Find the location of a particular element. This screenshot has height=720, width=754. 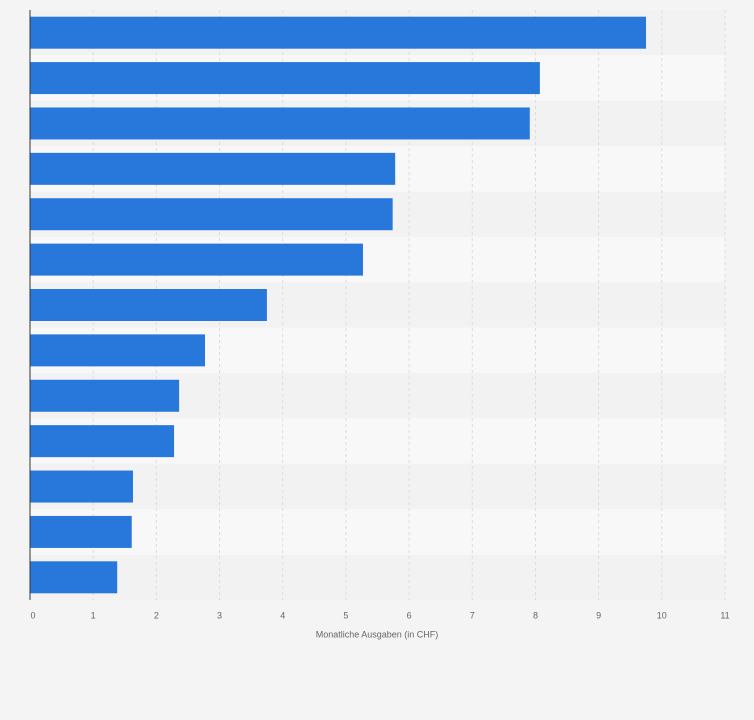

x-tick-label: 3 is located at coordinates (219, 615).